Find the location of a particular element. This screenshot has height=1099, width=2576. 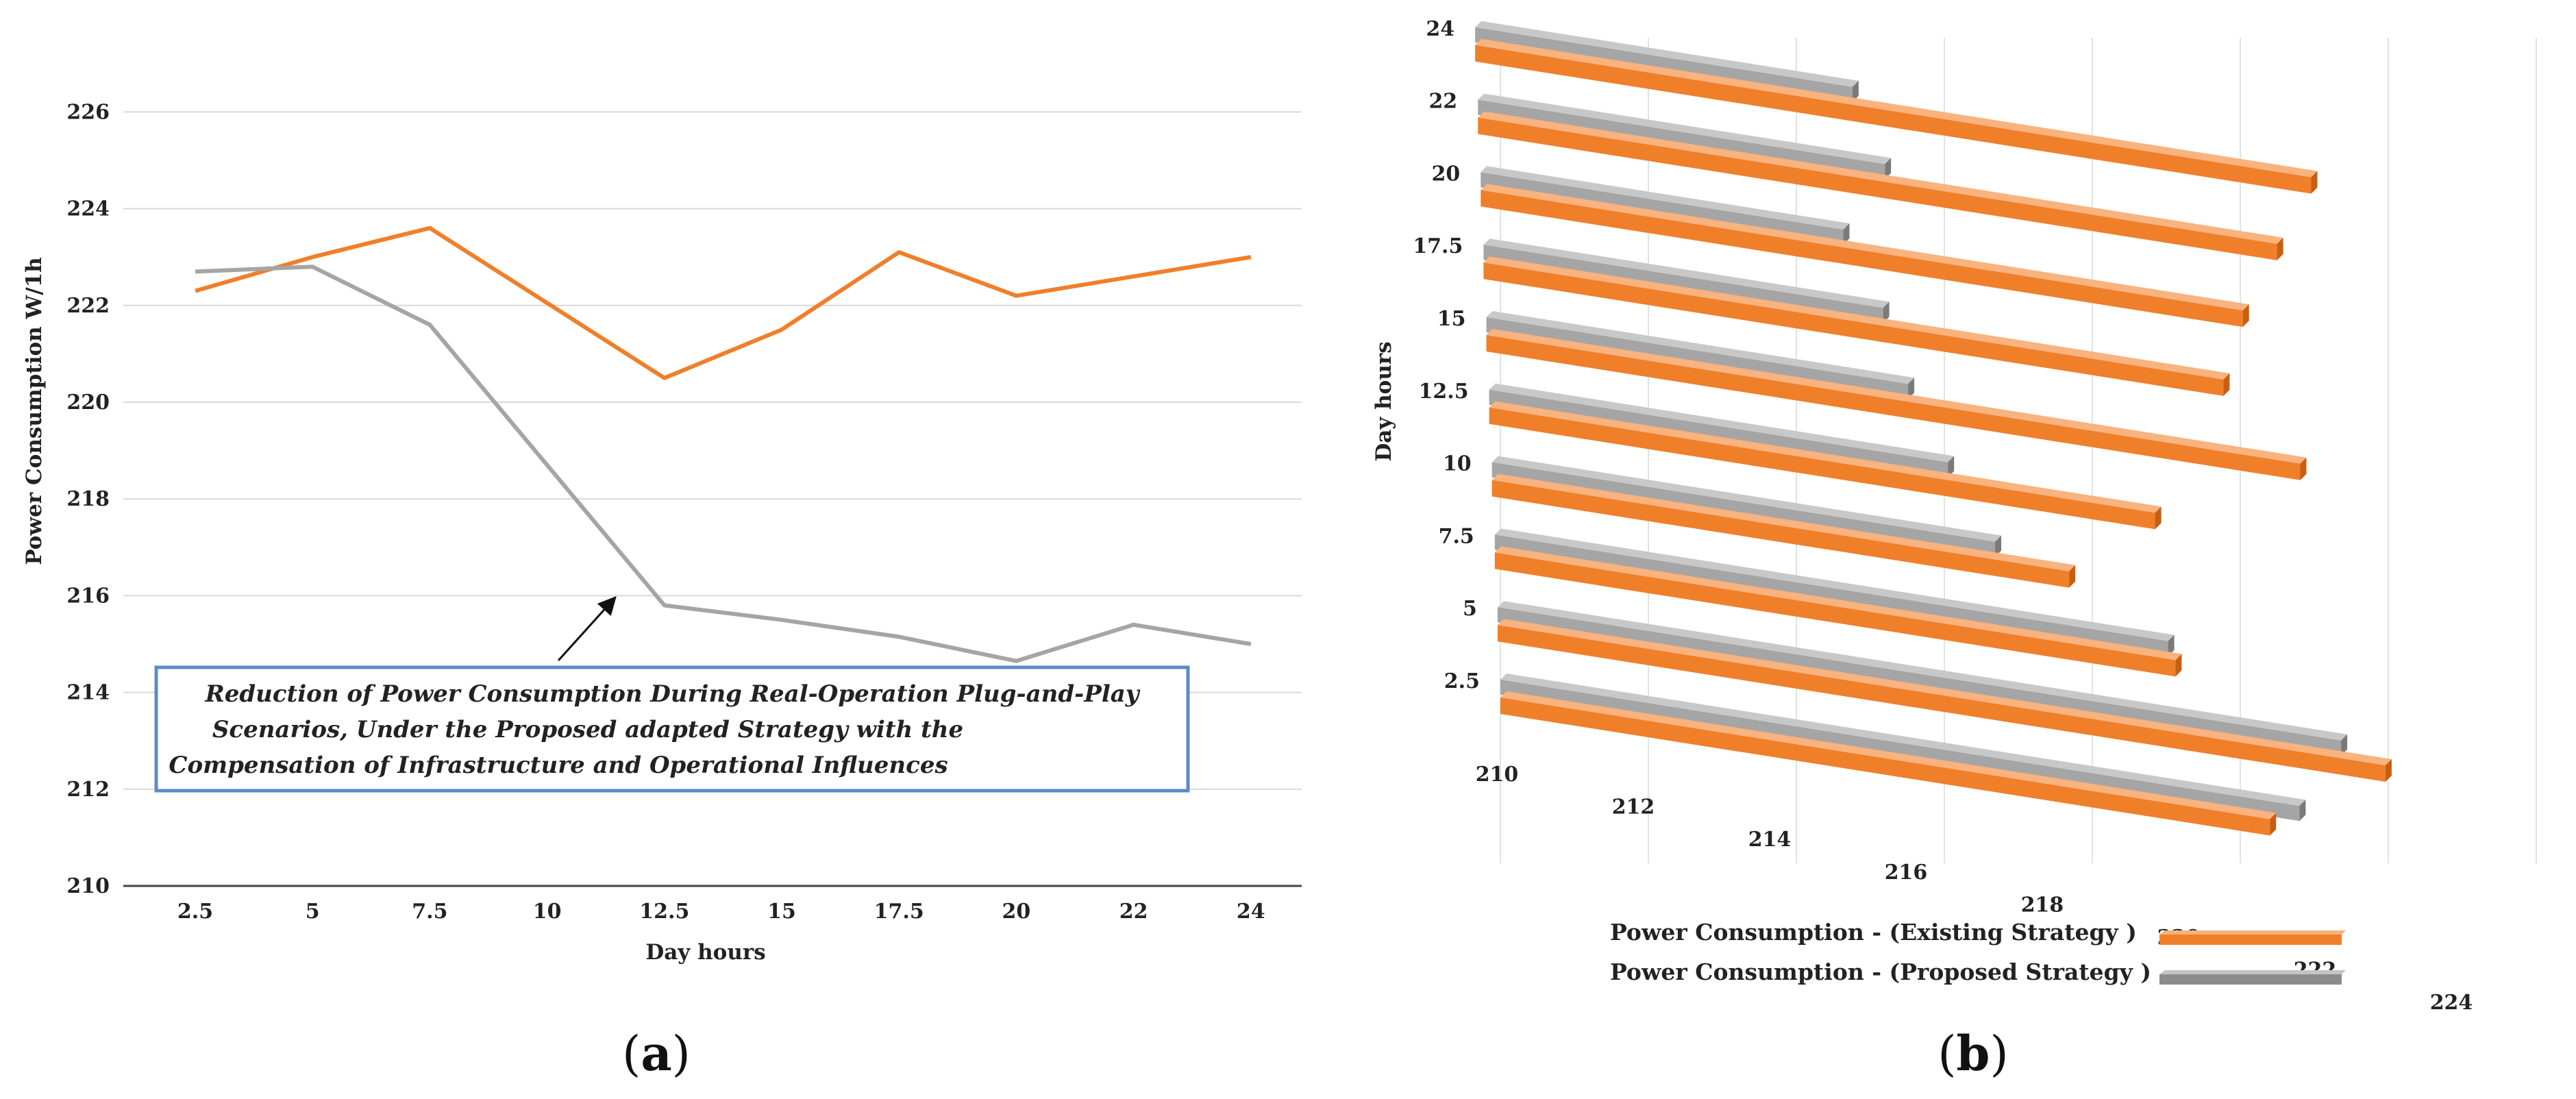

legend-swatch-existing-top is located at coordinates (2252, 932).